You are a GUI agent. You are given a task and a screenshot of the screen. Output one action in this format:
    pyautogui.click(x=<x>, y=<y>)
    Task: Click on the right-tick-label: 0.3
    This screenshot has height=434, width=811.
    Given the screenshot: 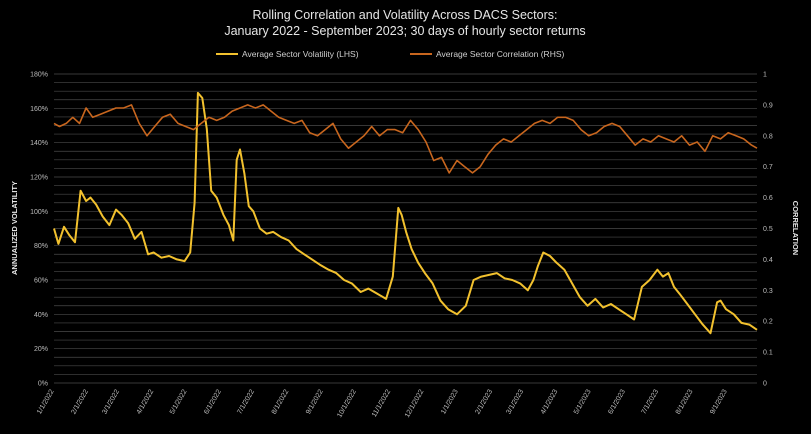 What is the action you would take?
    pyautogui.click(x=768, y=291)
    